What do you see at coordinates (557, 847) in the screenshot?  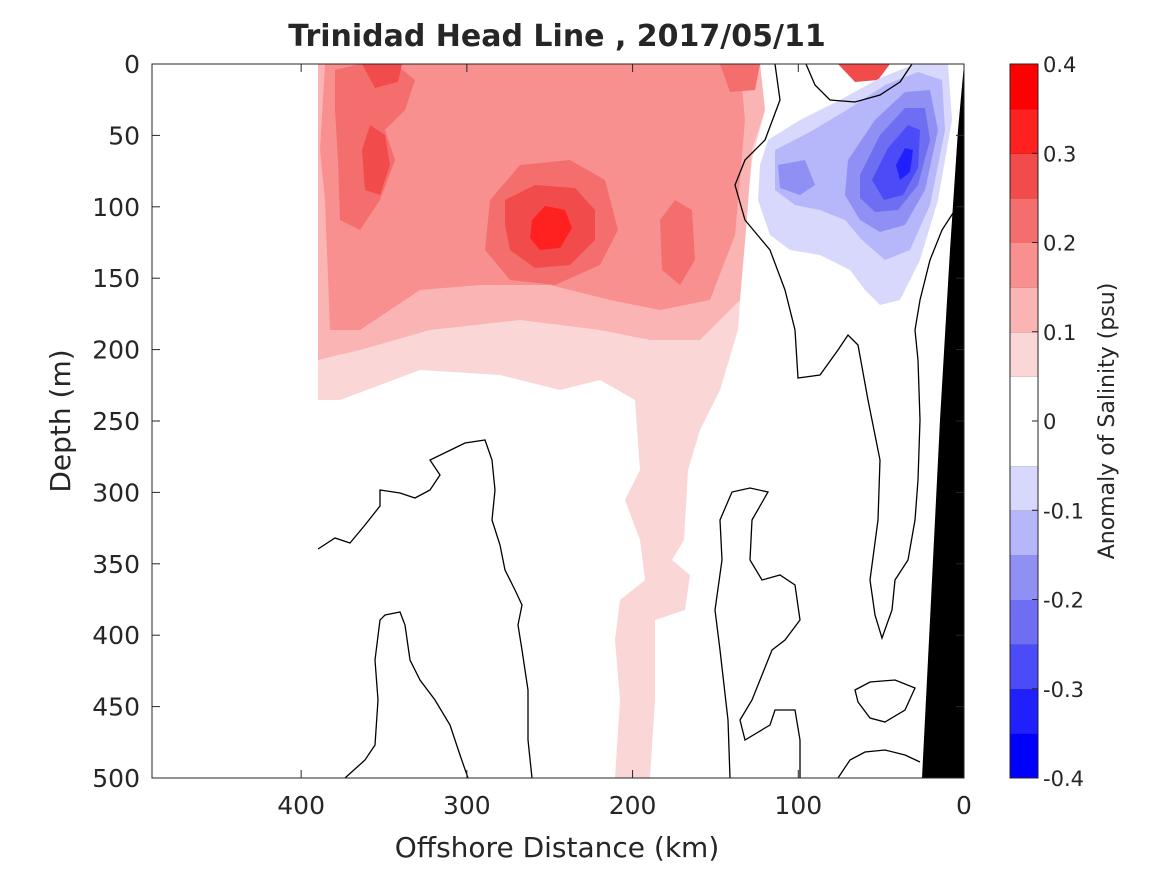 I see `x-axis-label: Offshore Distance (km)` at bounding box center [557, 847].